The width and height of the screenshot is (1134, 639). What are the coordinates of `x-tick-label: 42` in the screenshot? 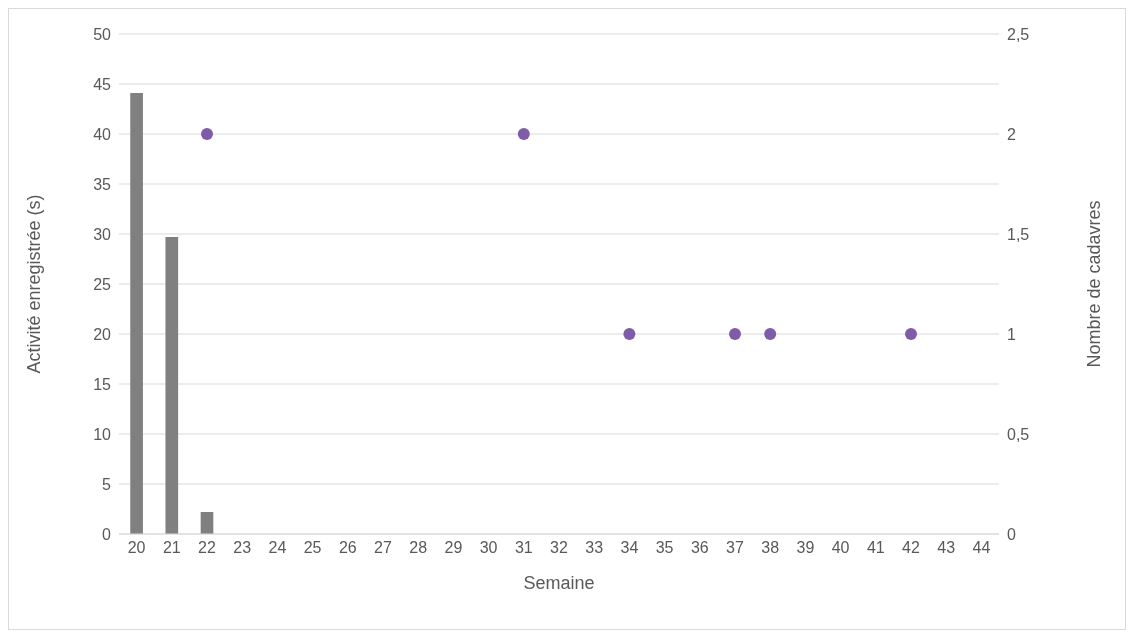 It's located at (911, 548).